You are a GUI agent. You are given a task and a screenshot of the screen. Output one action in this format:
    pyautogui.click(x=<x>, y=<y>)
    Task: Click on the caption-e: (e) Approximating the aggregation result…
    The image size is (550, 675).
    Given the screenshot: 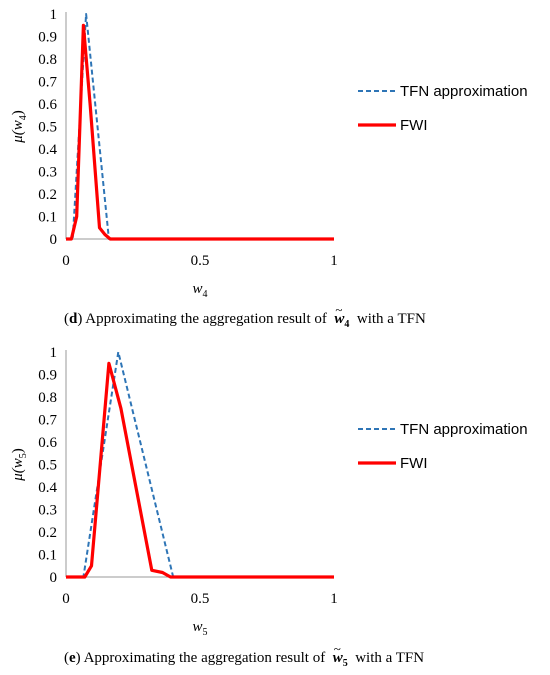 What is the action you would take?
    pyautogui.click(x=244, y=655)
    